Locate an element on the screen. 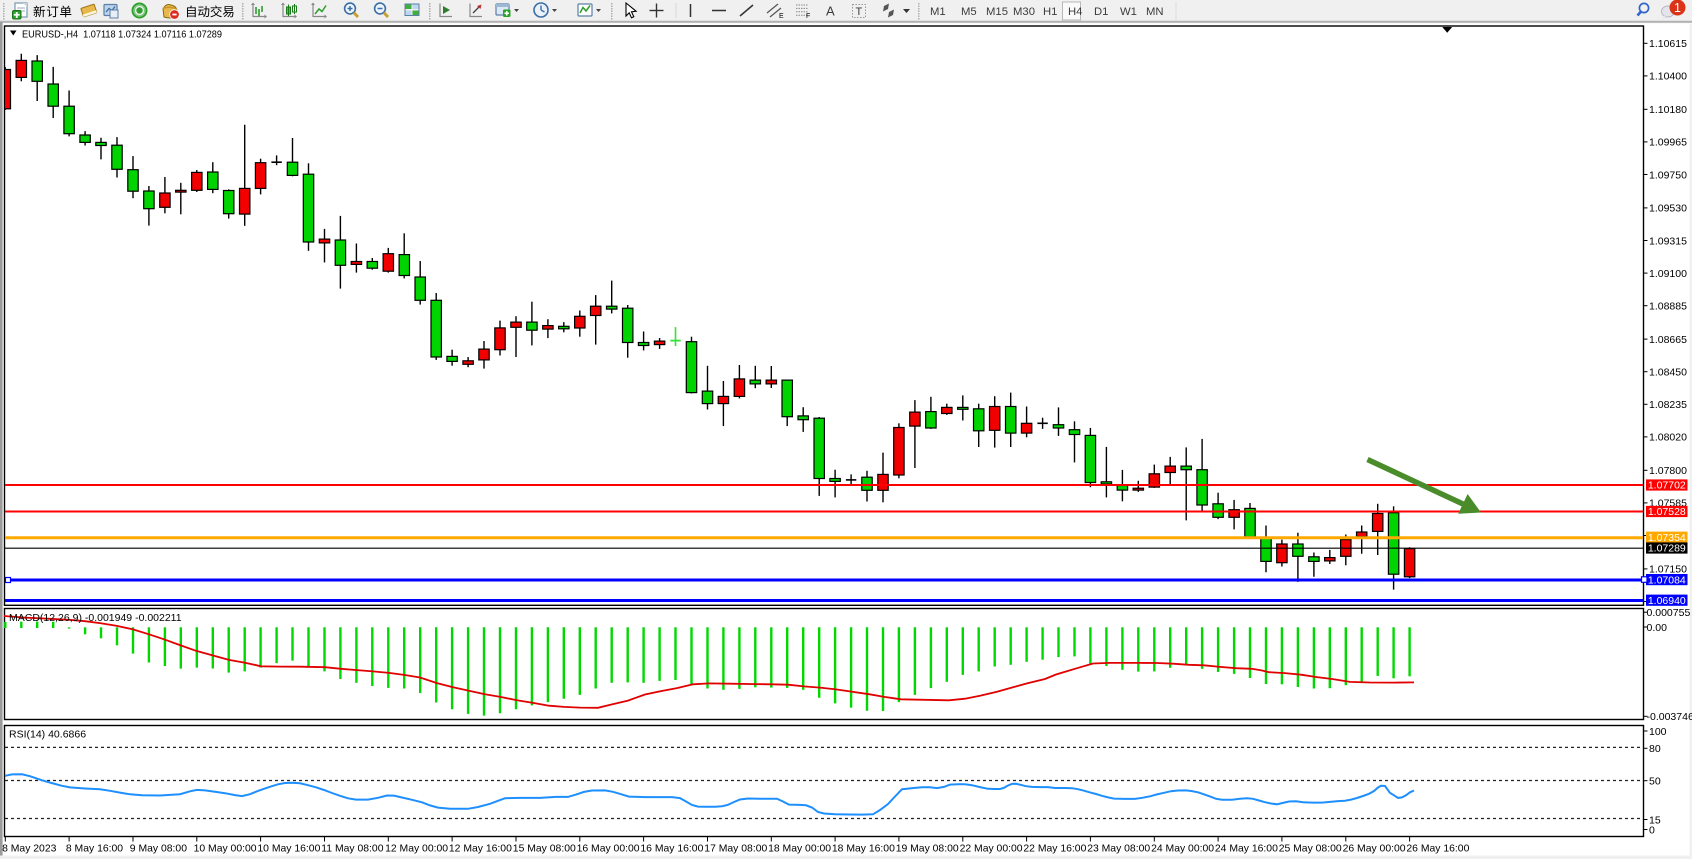  svg-text: 8 May 16:00 is located at coordinates (94, 848).